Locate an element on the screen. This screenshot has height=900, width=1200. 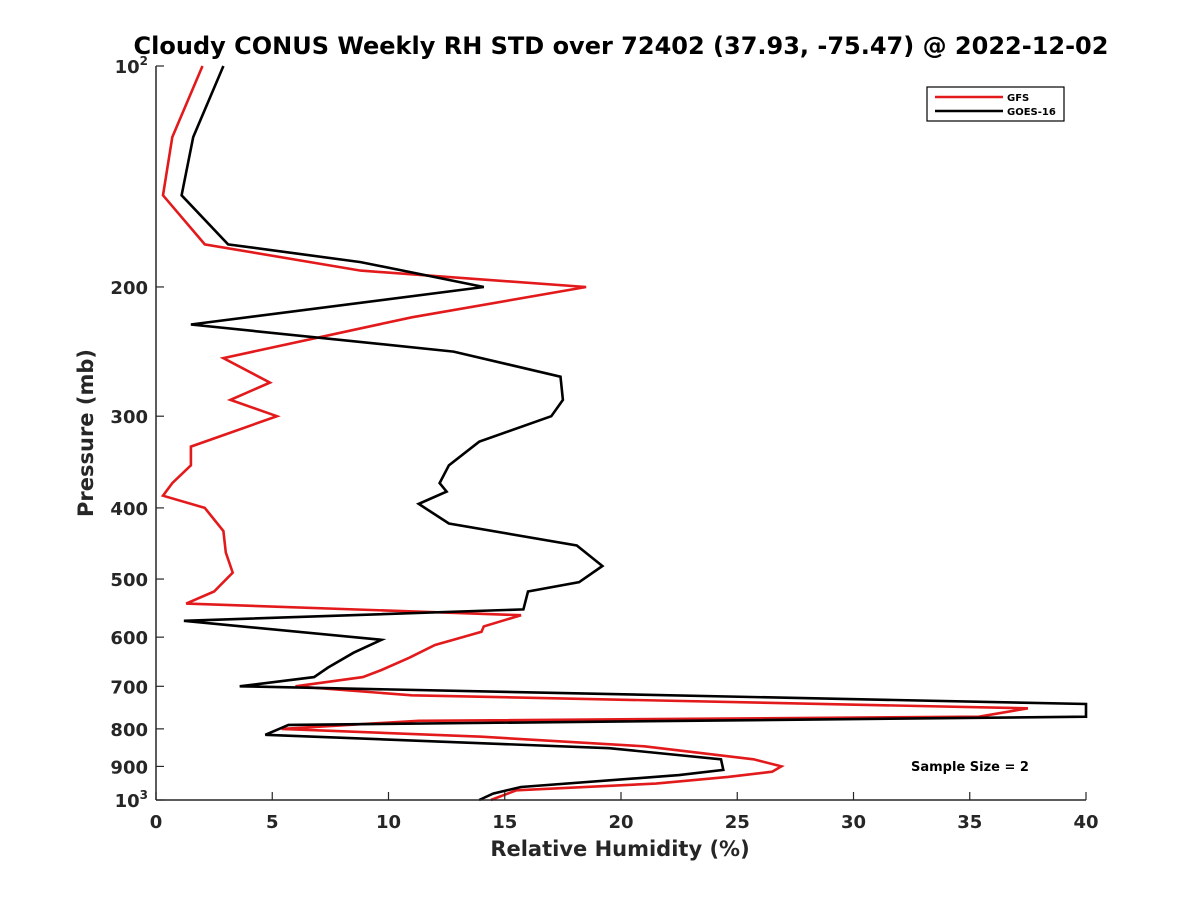
x-tick-label: 25 is located at coordinates (737, 822).